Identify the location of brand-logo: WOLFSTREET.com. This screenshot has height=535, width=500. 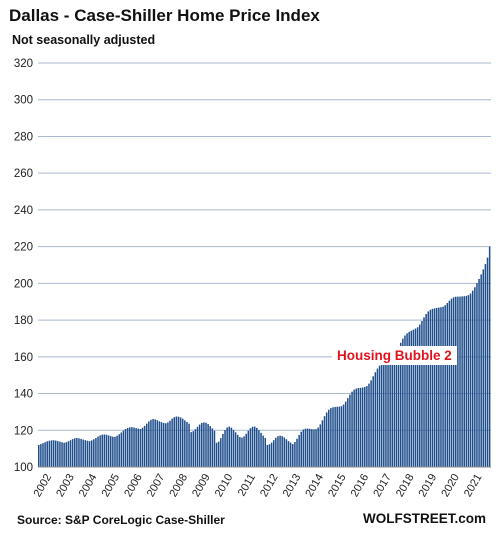
(424, 518).